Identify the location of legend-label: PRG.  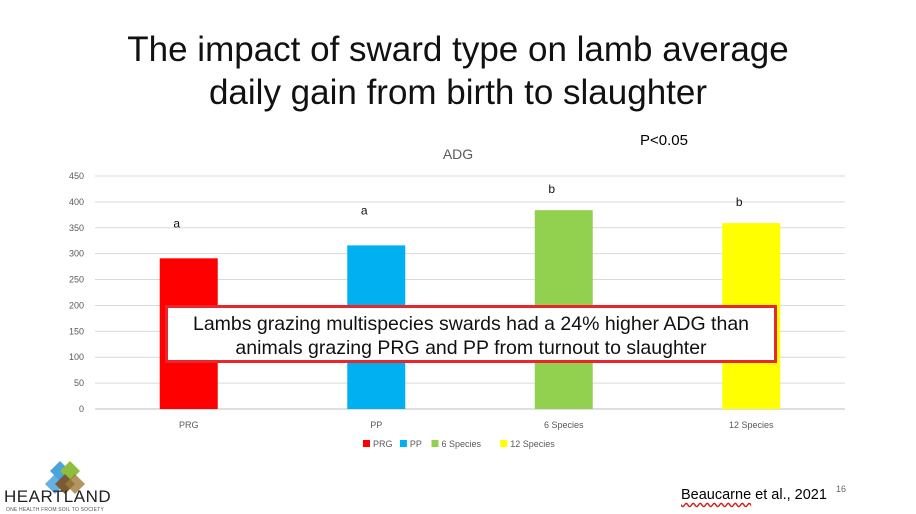
(383, 444).